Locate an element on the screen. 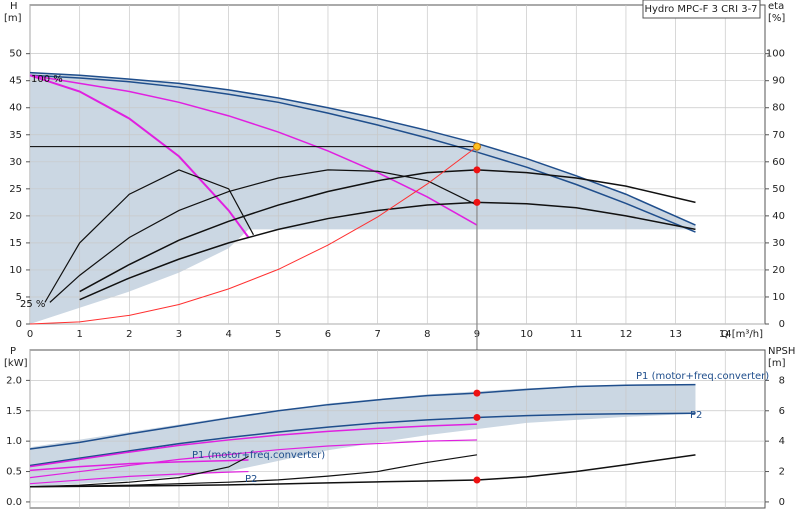 This screenshot has width=800, height=520. x-tick-label: 12 is located at coordinates (626, 334).